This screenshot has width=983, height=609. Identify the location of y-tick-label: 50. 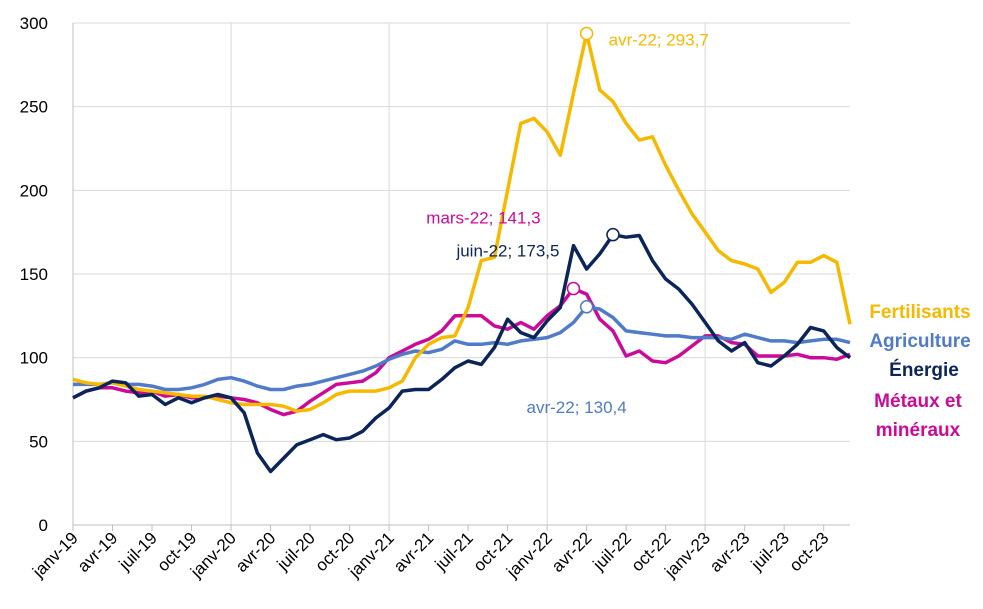
(38, 441).